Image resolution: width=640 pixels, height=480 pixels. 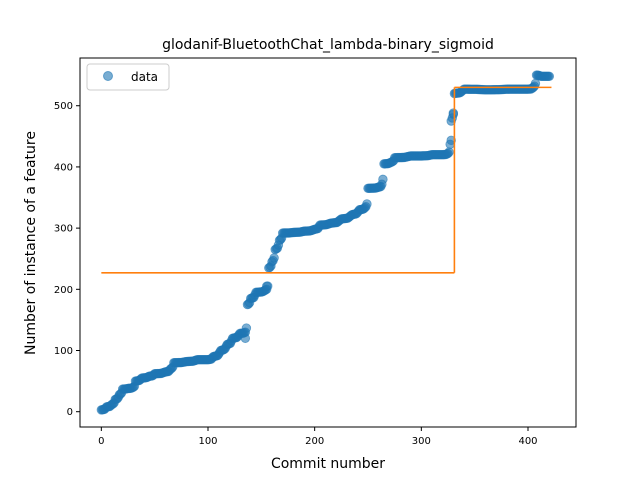 What do you see at coordinates (101, 441) in the screenshot?
I see `x-tick-label: 0` at bounding box center [101, 441].